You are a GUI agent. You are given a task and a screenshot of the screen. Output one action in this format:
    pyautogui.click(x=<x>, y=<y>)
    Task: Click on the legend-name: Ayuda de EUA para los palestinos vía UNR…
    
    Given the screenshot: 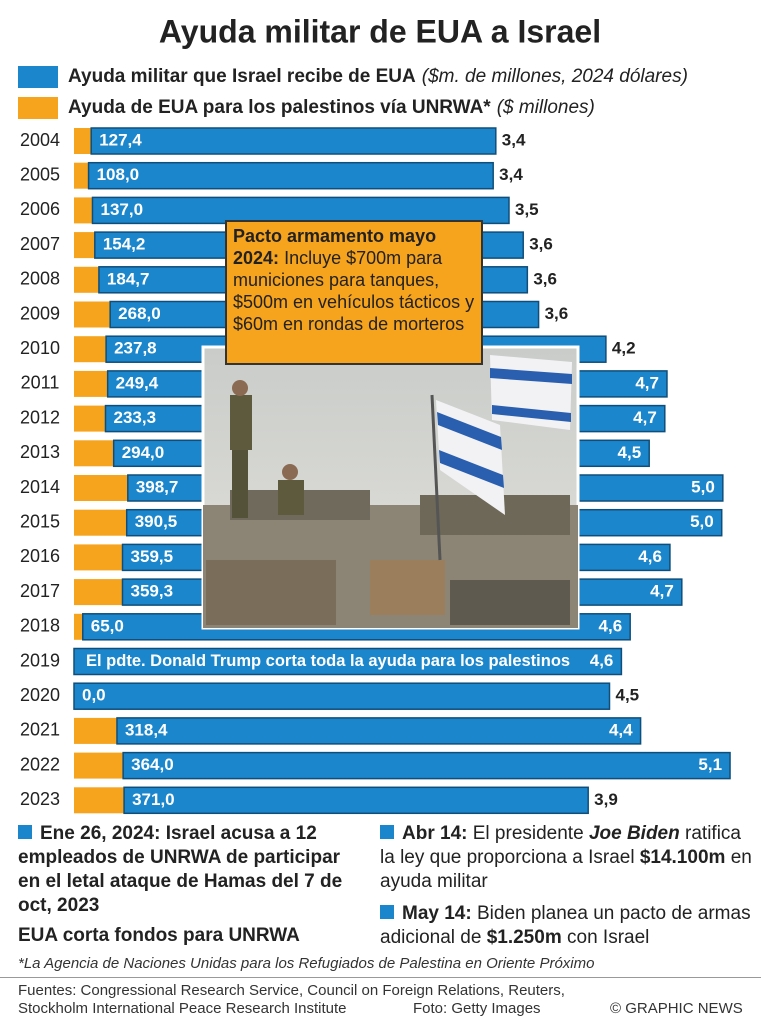 What is the action you would take?
    pyautogui.click(x=279, y=107)
    